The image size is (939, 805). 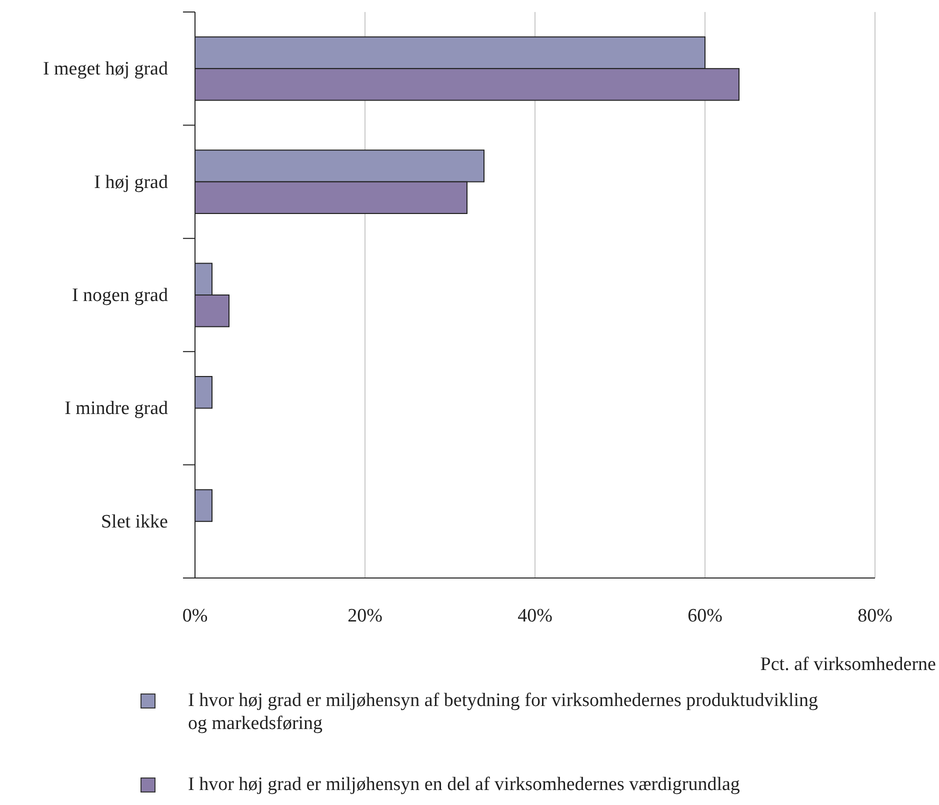 I want to click on legend-label: I hvor høj grad er miljøhensyn af betydning for virksomhedernes produktudvikling og markedsføring, so click(x=503, y=712).